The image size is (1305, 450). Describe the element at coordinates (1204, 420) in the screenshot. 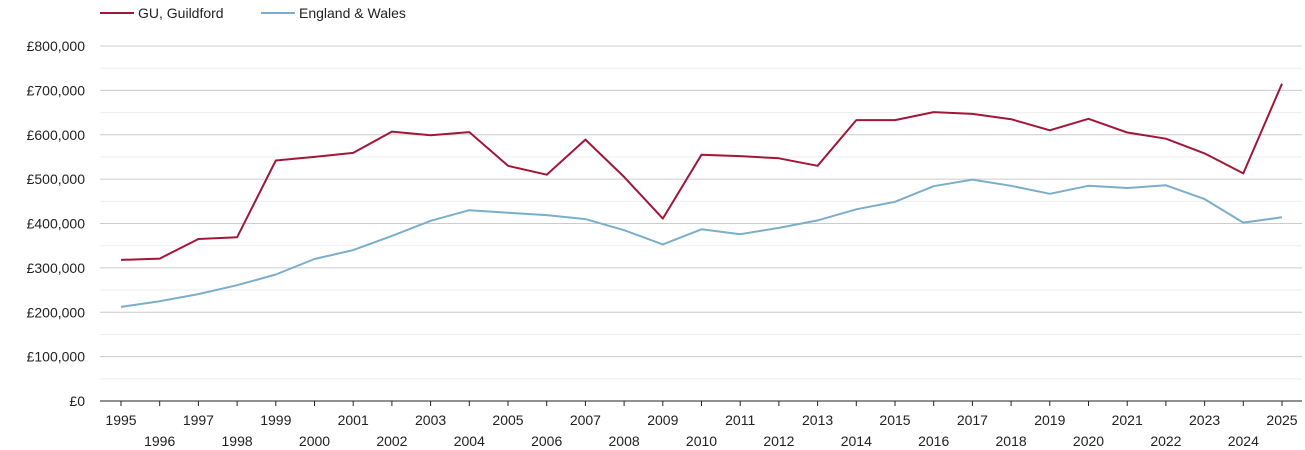

I see `x-tick-label: 2023` at that location.